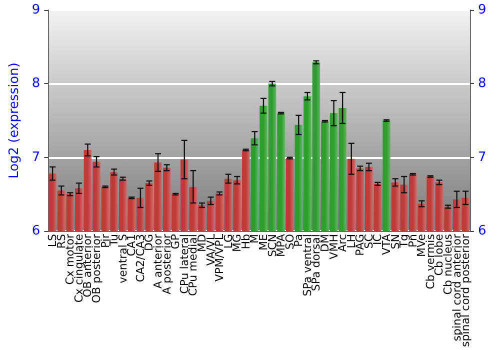  I want to click on y2-tick-label: 6, so click(482, 231).